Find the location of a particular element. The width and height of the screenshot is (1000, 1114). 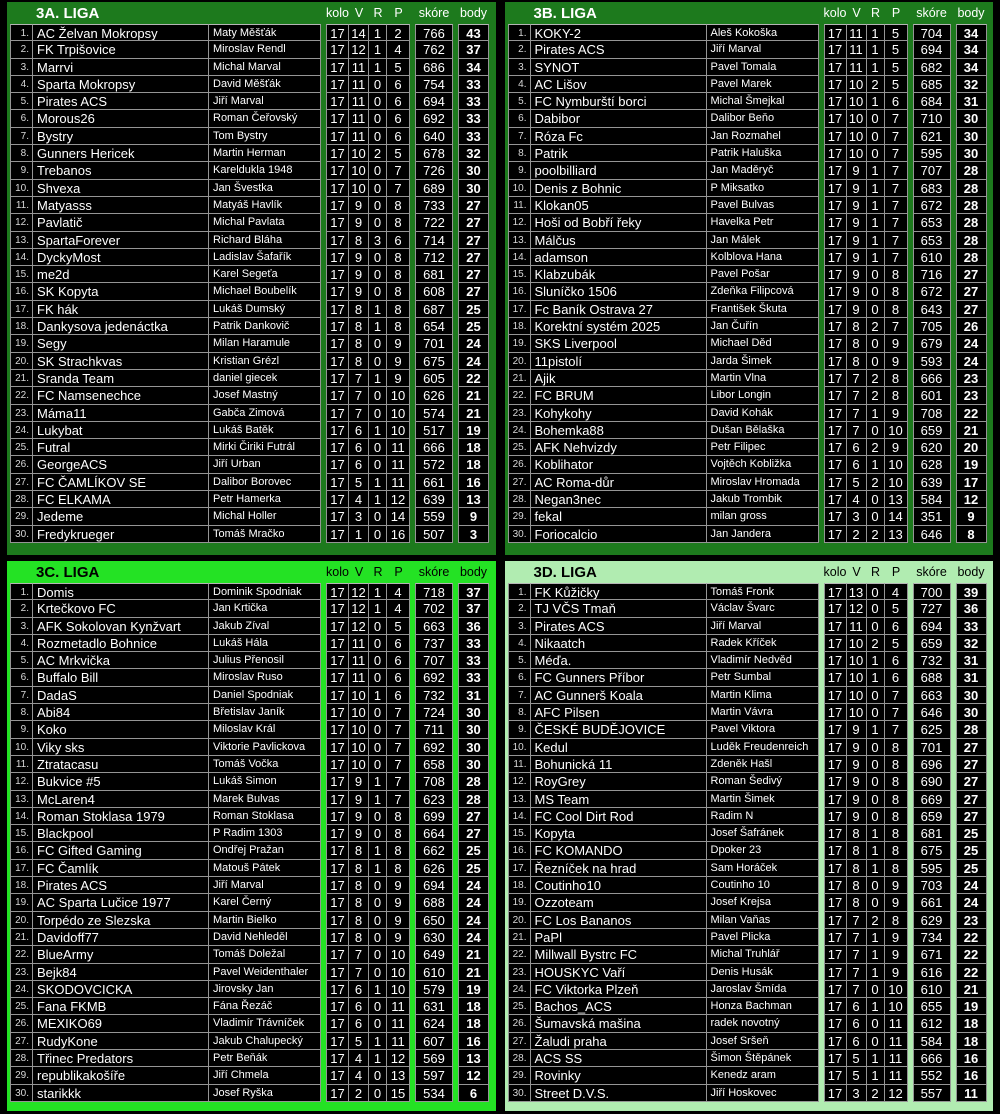

score-cell: 584 is located at coordinates (931, 1041).